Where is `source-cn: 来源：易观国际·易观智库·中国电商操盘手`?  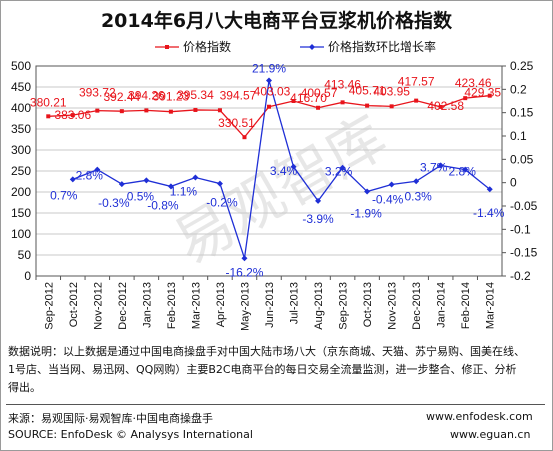 source-cn: 来源：易观国际·易观智库·中国电商操盘手 is located at coordinates (110, 418).